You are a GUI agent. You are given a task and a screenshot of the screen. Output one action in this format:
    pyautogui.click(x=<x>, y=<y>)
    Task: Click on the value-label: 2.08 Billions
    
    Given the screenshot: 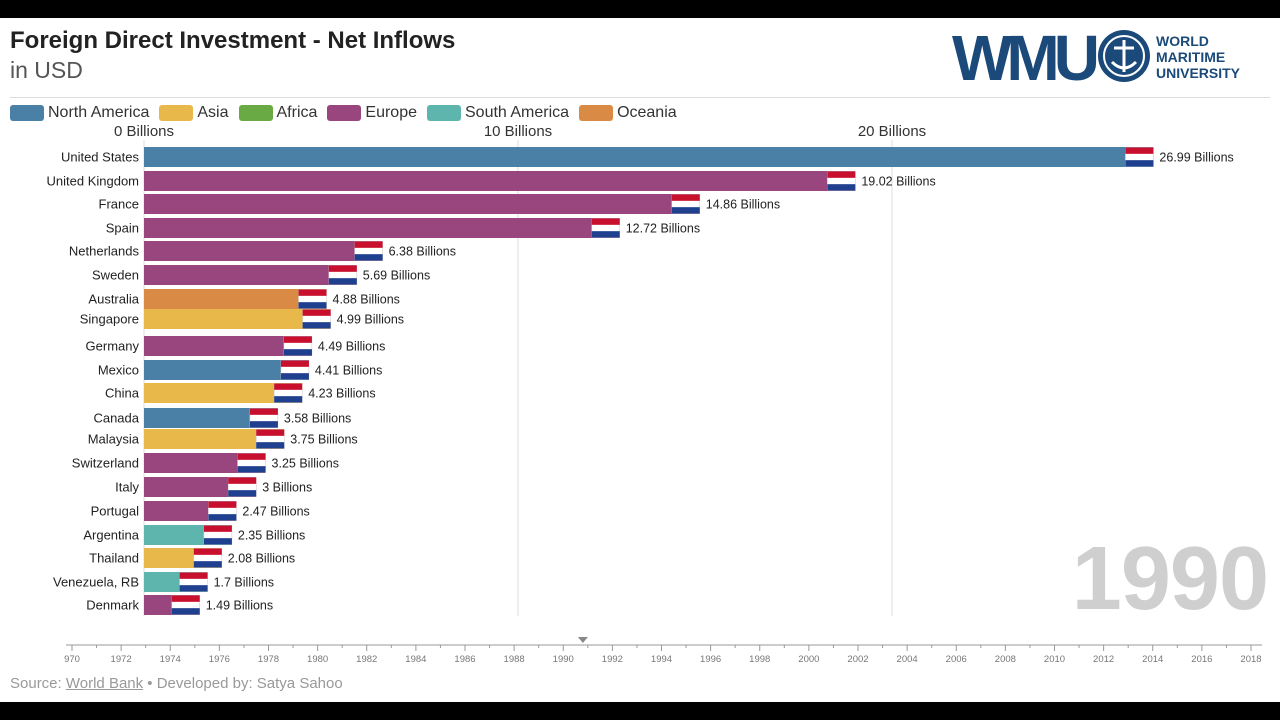 What is the action you would take?
    pyautogui.click(x=261, y=559)
    